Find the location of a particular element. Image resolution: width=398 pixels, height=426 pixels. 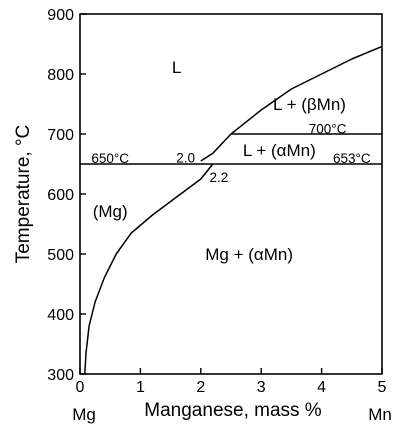

region-label: L is located at coordinates (176, 67).